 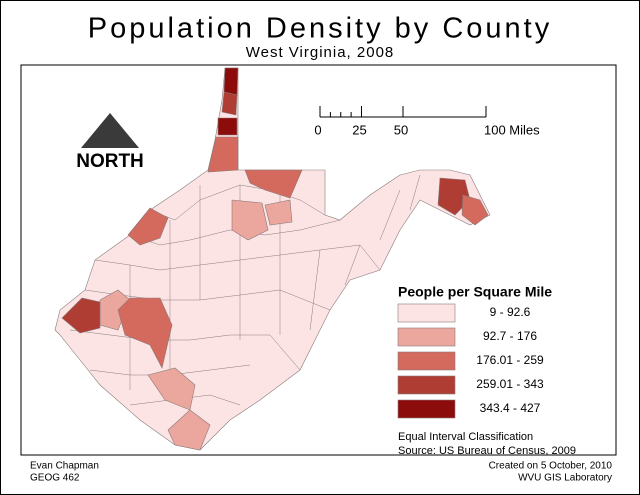 What do you see at coordinates (510, 408) in the screenshot?
I see `legend-label: 343.4 - 427` at bounding box center [510, 408].